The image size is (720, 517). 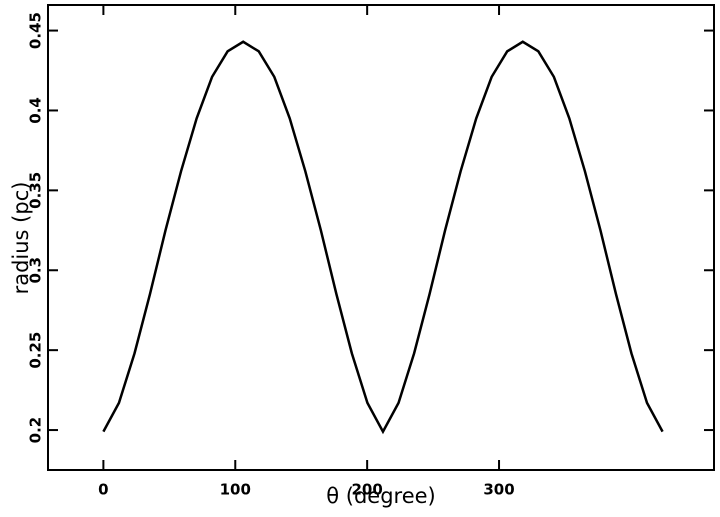 What do you see at coordinates (103, 490) in the screenshot?
I see `x-tick-label: 0` at bounding box center [103, 490].